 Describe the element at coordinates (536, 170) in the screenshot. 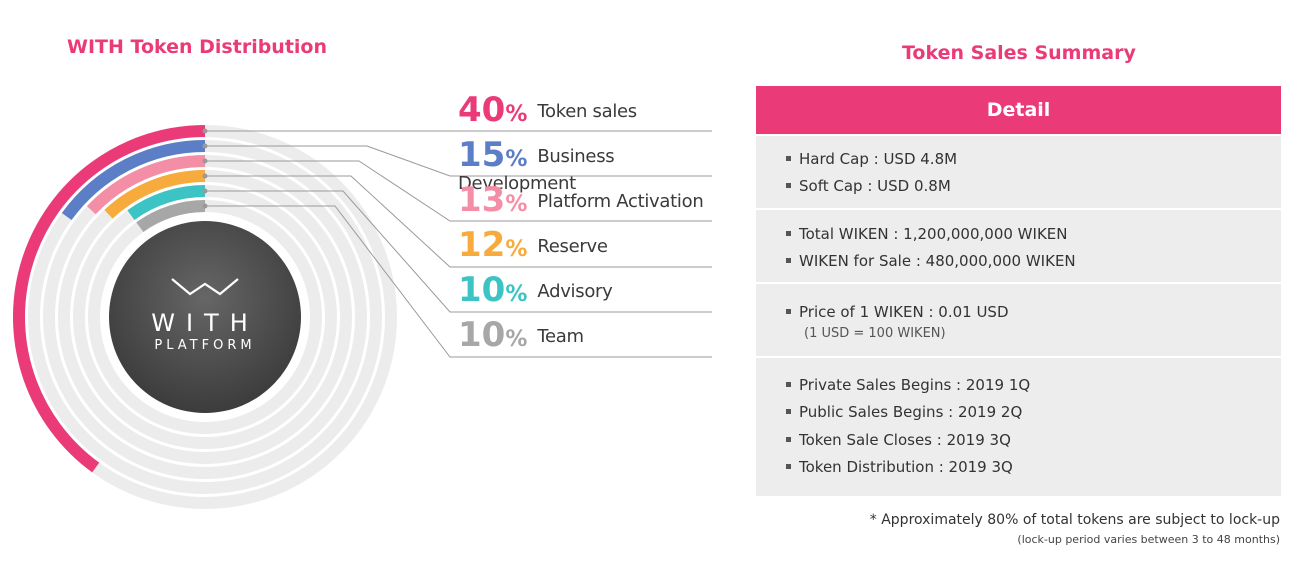

I see `legend-label: Business Development` at that location.